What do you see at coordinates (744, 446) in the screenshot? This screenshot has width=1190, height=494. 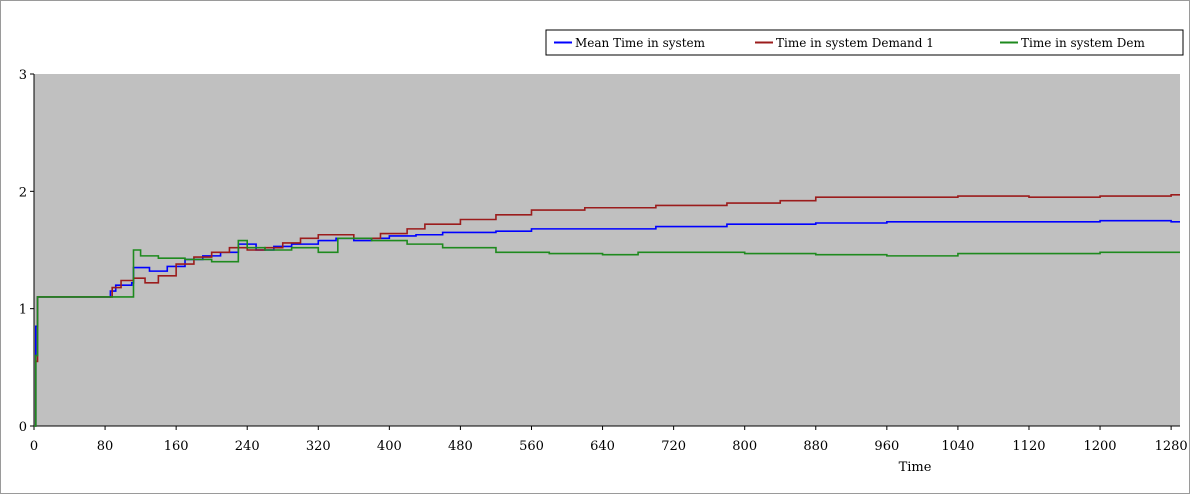 I see `x-tick-label-800: 800` at bounding box center [744, 446].